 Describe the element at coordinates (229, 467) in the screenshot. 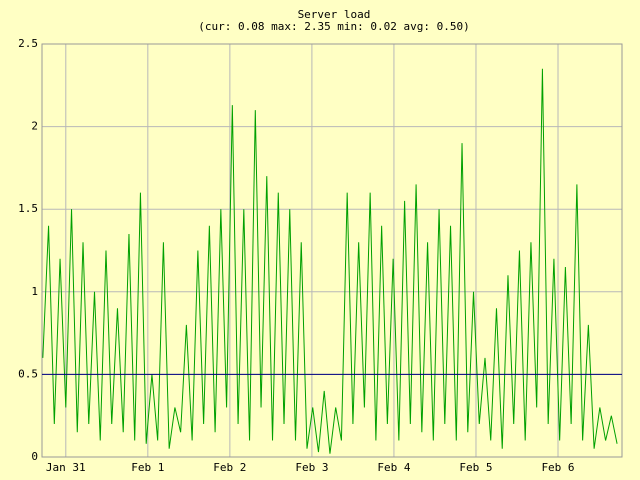

I see `x-tick-label: Feb 2` at that location.